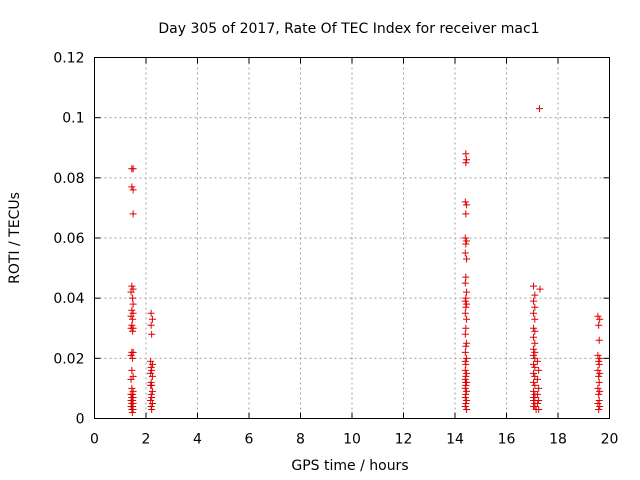 The width and height of the screenshot is (640, 480). What do you see at coordinates (68, 179) in the screenshot?
I see `y-tick-label: 0.08` at bounding box center [68, 179].